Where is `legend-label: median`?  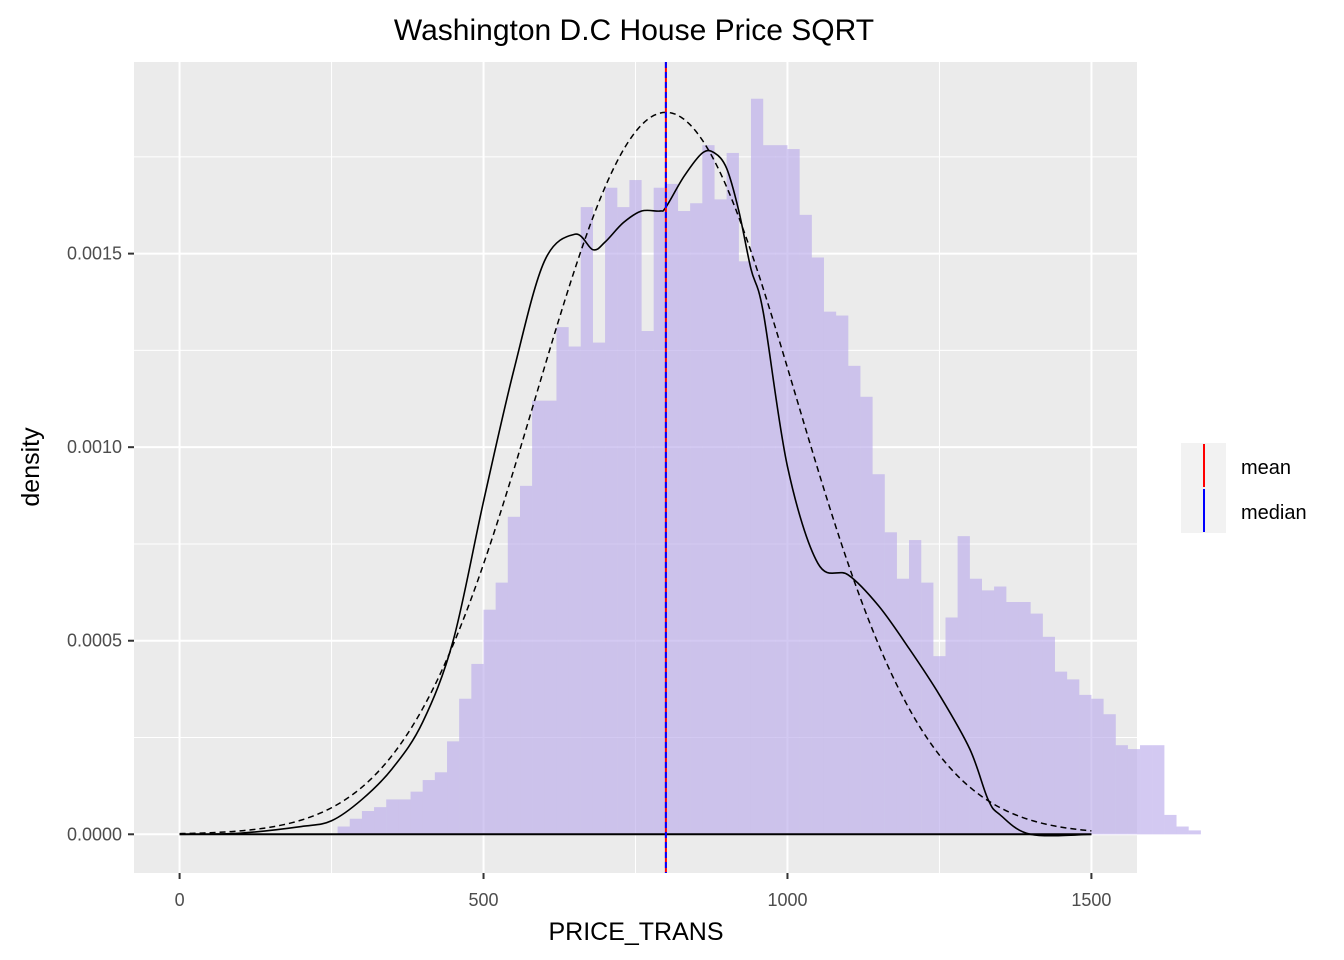 legend-label: median is located at coordinates (1274, 513).